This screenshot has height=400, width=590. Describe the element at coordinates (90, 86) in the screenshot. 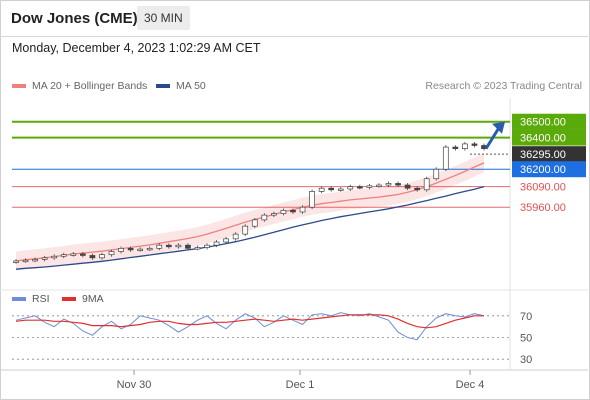

I see `legend-ma20-label: MA 20 + Bollinger Bands` at that location.